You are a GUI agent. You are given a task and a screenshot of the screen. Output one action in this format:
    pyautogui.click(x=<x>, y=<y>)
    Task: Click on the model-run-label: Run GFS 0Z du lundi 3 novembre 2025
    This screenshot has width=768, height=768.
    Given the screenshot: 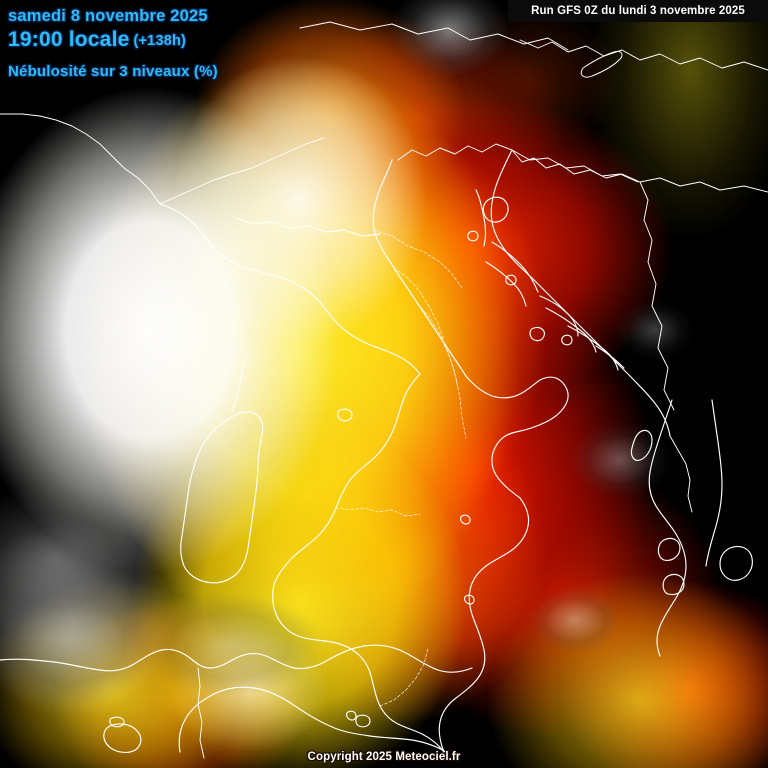 What is the action you would take?
    pyautogui.click(x=638, y=11)
    